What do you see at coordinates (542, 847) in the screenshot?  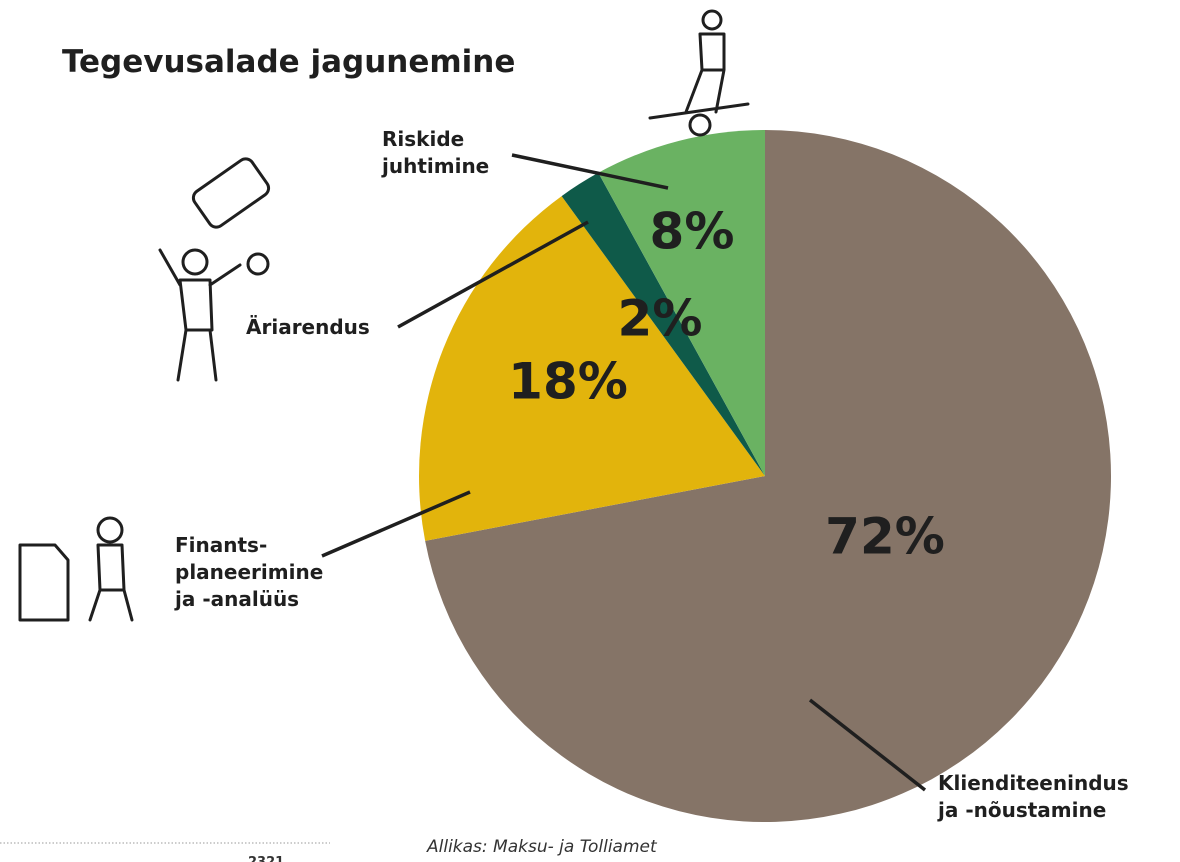 I see `source: Allikas: Maksu- ja Tolliamet` at bounding box center [542, 847].